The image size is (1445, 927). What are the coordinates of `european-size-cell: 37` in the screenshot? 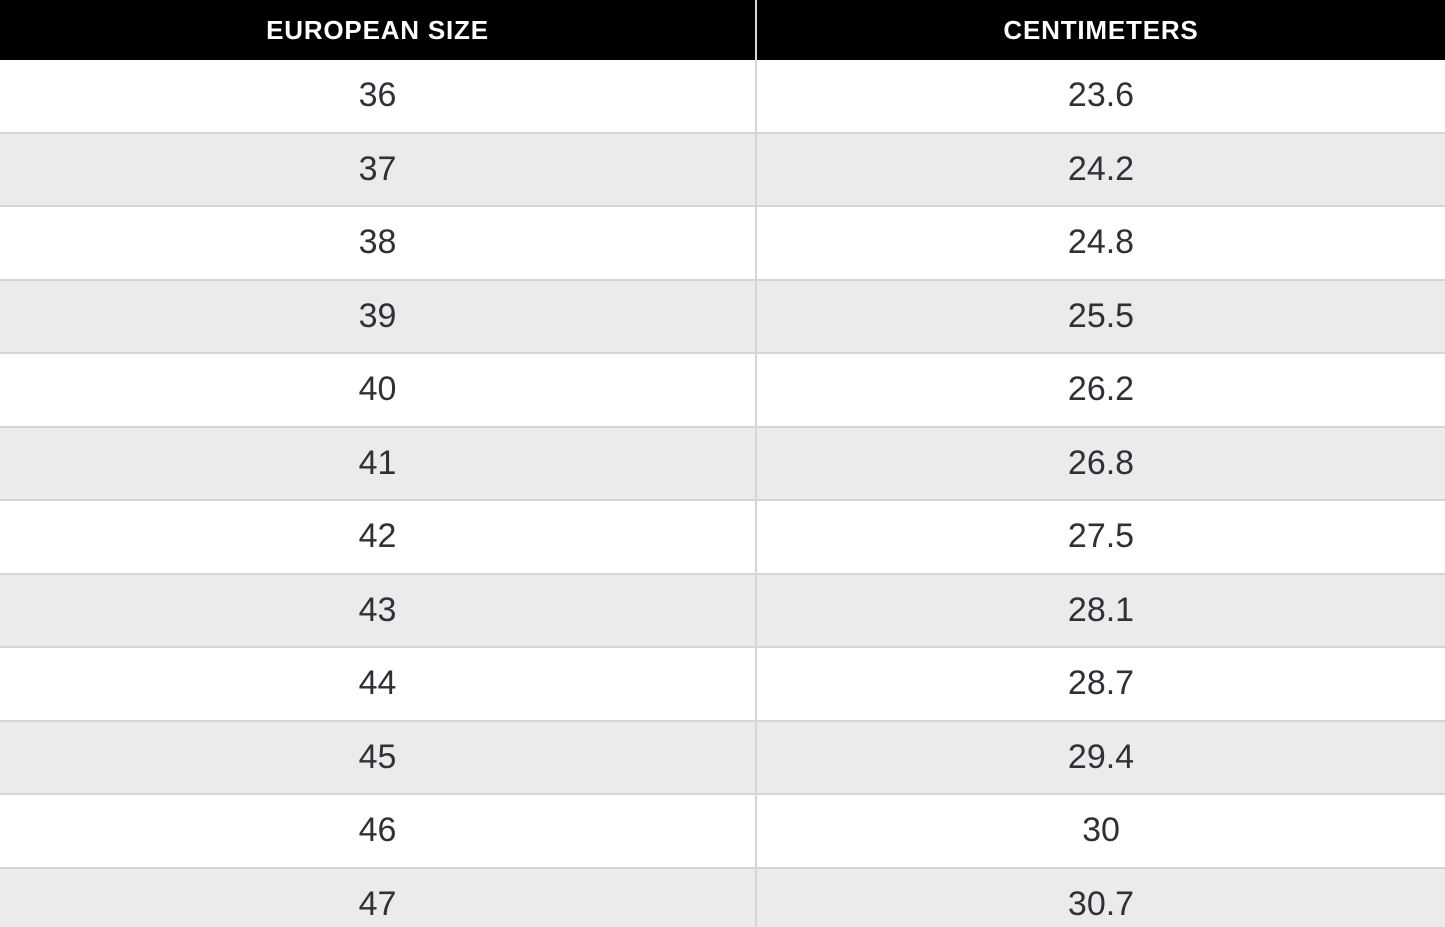 It's located at (378, 168).